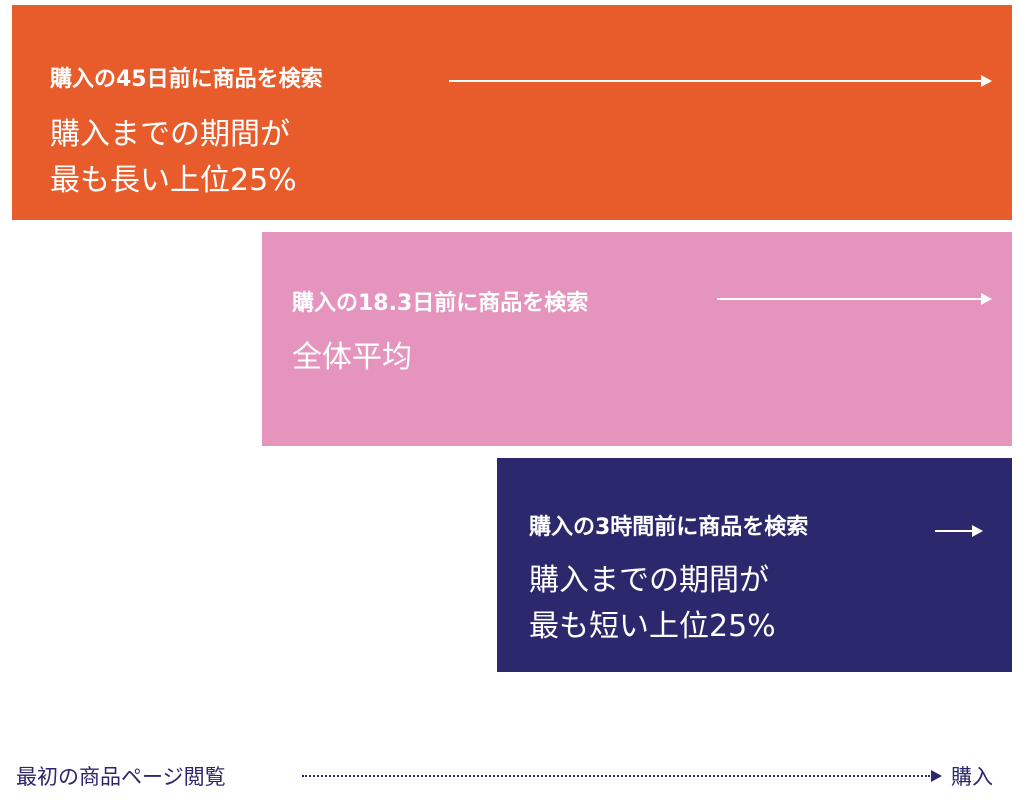 Image resolution: width=1024 pixels, height=811 pixels. Describe the element at coordinates (173, 180) in the screenshot. I see `segment-label-line2: 最も長い上位25%` at that location.